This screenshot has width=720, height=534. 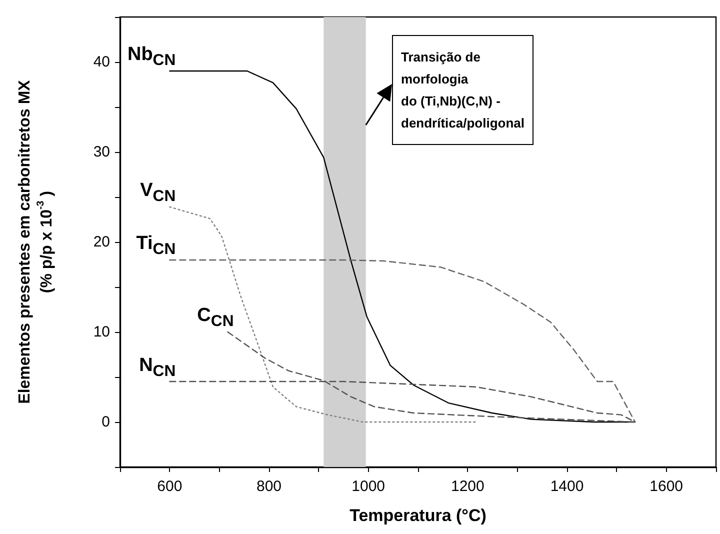 What do you see at coordinates (151, 56) in the screenshot?
I see `series-label: Nb$_{CN}$` at bounding box center [151, 56].